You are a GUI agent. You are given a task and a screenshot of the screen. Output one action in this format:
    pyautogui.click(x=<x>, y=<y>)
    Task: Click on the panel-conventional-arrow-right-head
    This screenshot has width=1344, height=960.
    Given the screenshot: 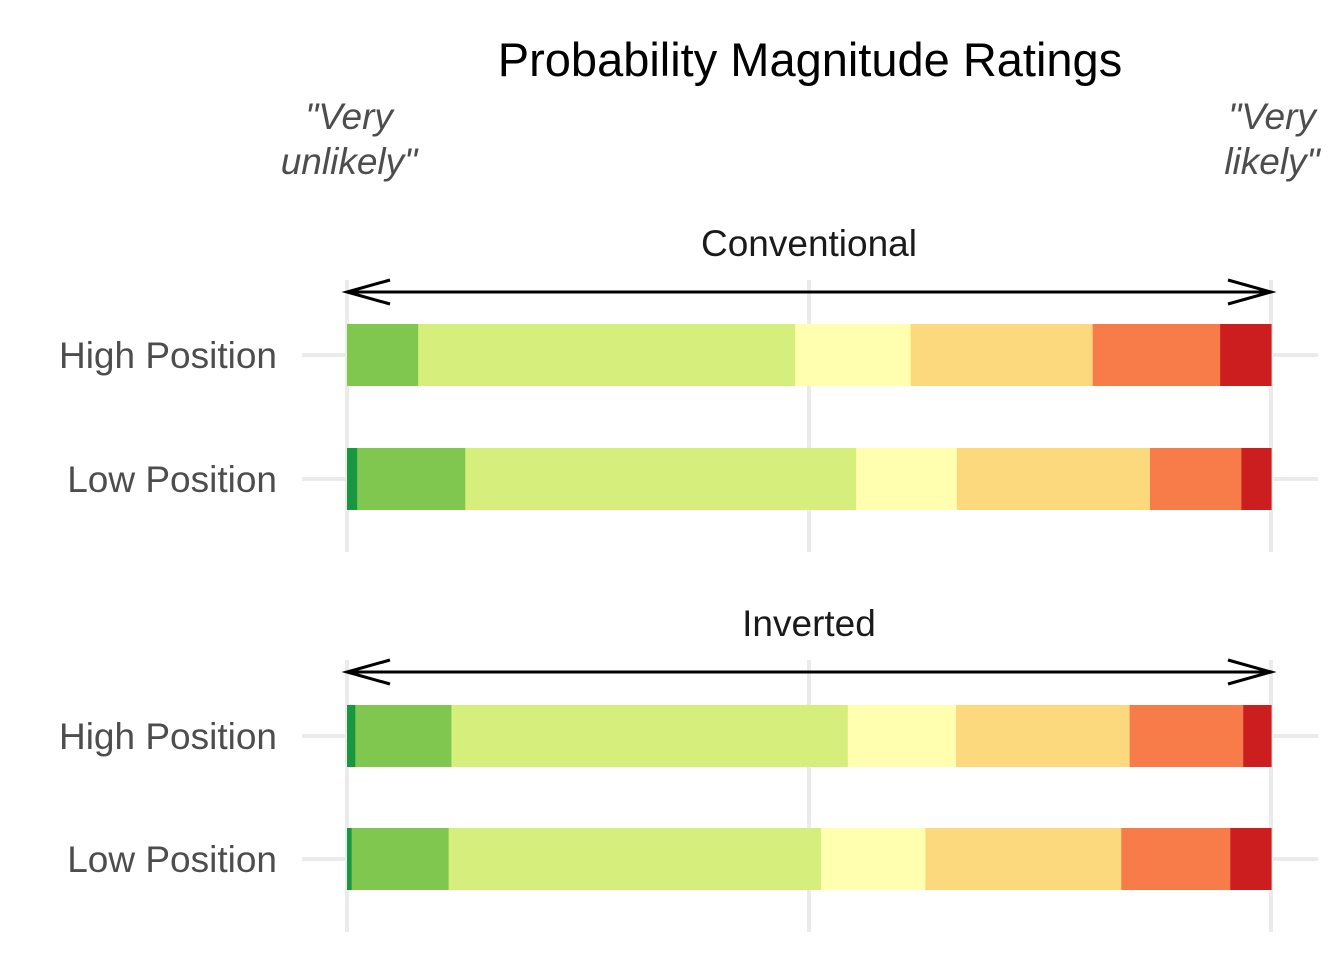 What is the action you would take?
    pyautogui.click(x=1252, y=292)
    